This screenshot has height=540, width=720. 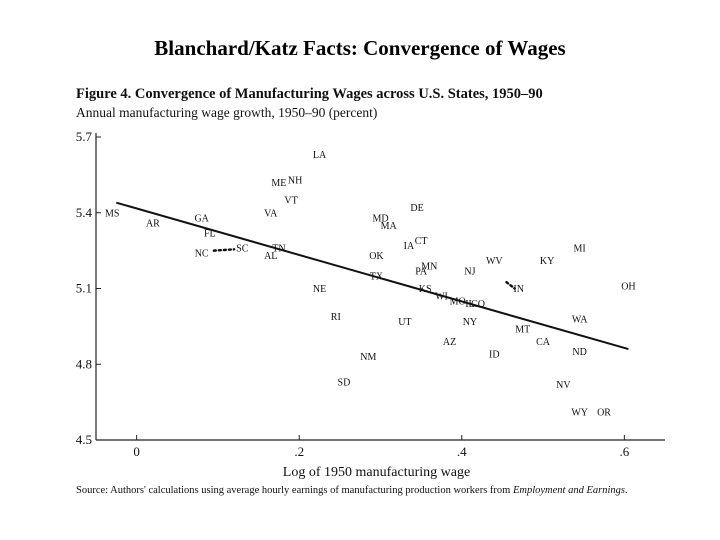 I want to click on y-tick-label: 4.8, so click(x=84, y=363).